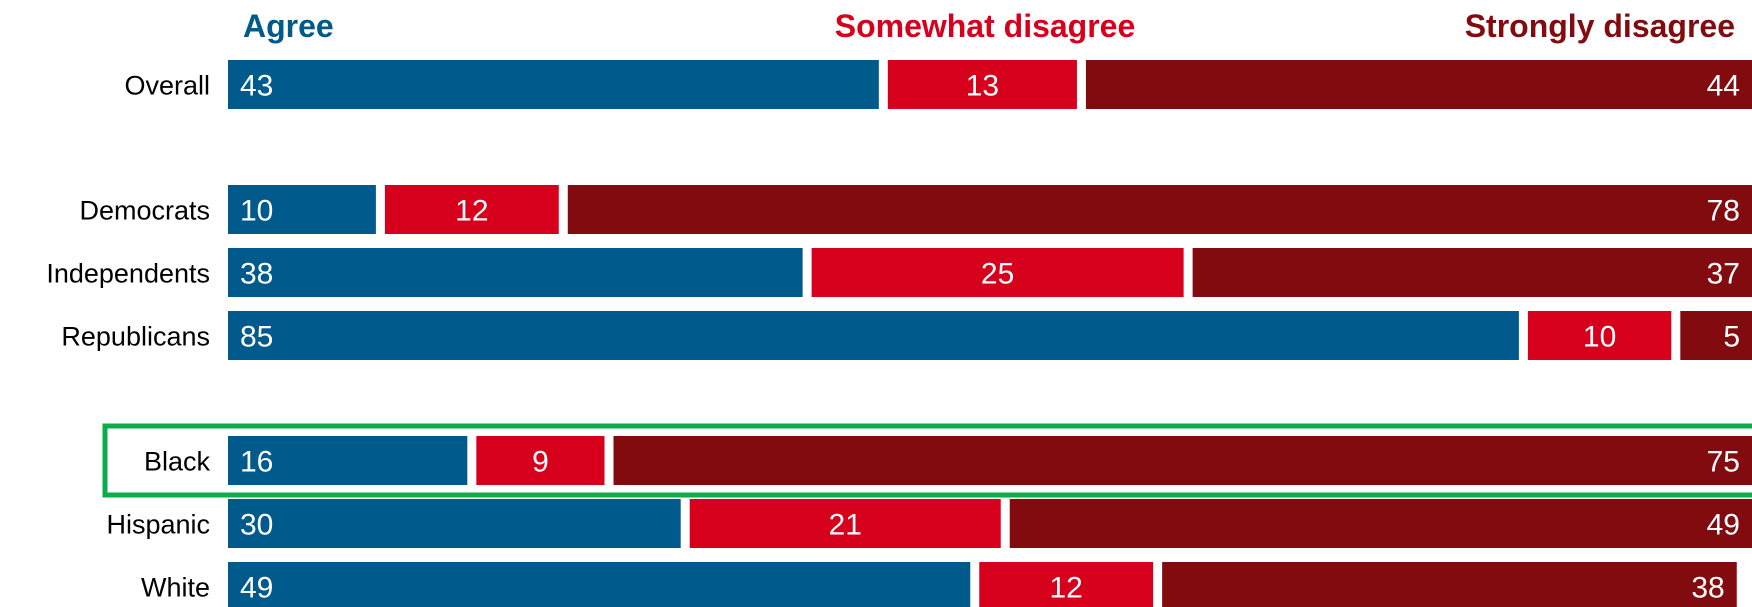 This screenshot has height=607, width=1752. I want to click on row-label-black: Black, so click(177, 462).